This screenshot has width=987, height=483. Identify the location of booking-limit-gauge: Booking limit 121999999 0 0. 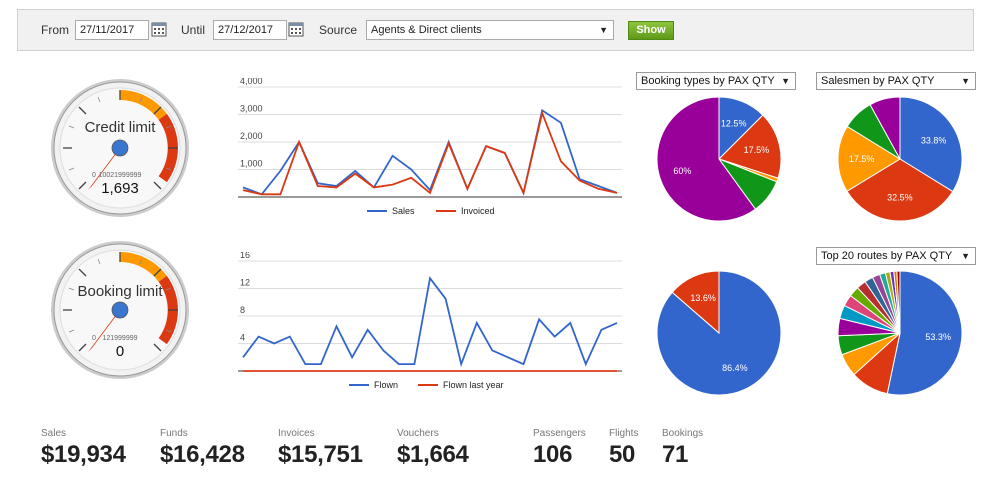
(120, 310).